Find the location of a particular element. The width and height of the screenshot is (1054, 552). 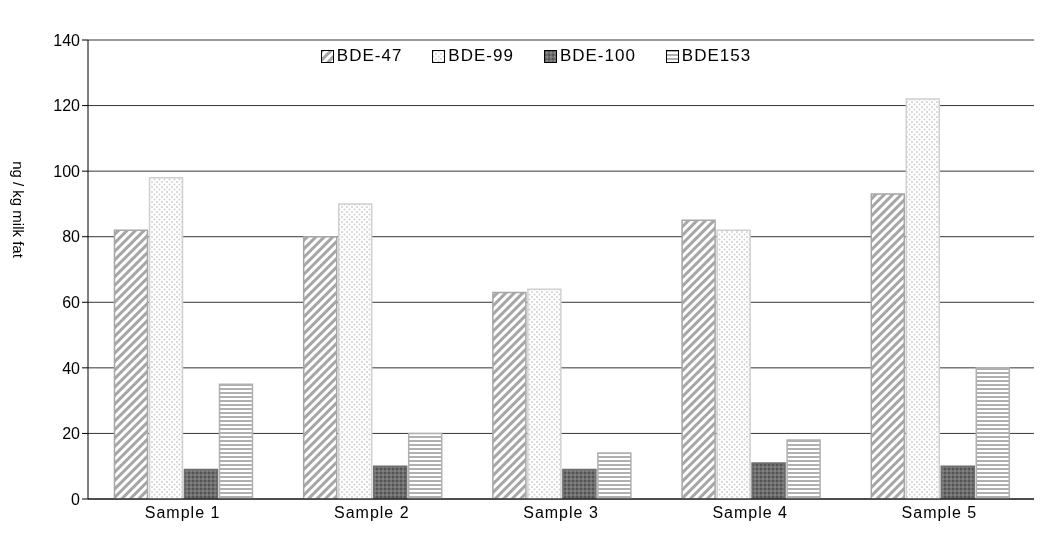

legend-label: BDE-100 is located at coordinates (597, 56).